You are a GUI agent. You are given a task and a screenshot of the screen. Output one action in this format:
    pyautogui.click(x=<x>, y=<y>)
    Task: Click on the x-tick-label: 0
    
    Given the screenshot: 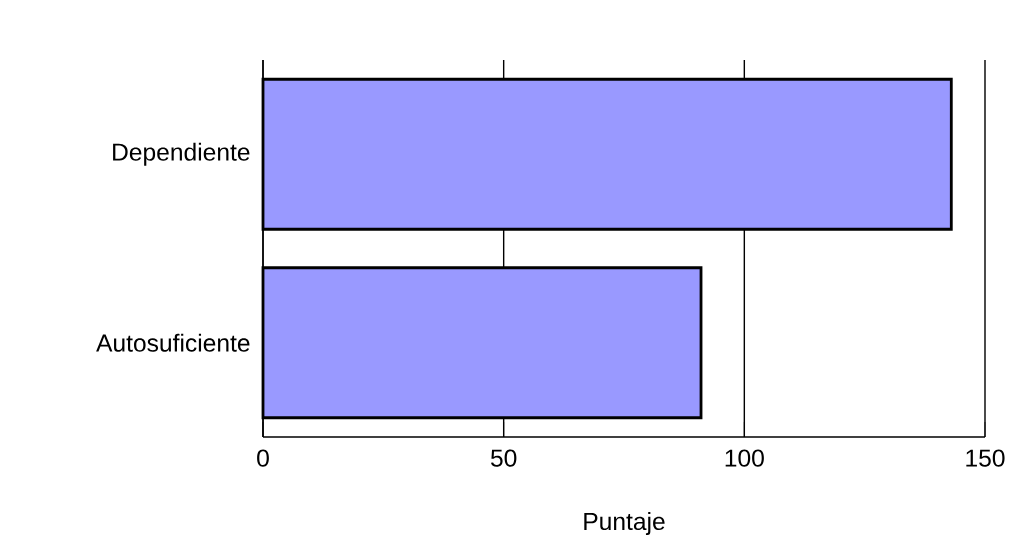 What is the action you would take?
    pyautogui.click(x=263, y=458)
    